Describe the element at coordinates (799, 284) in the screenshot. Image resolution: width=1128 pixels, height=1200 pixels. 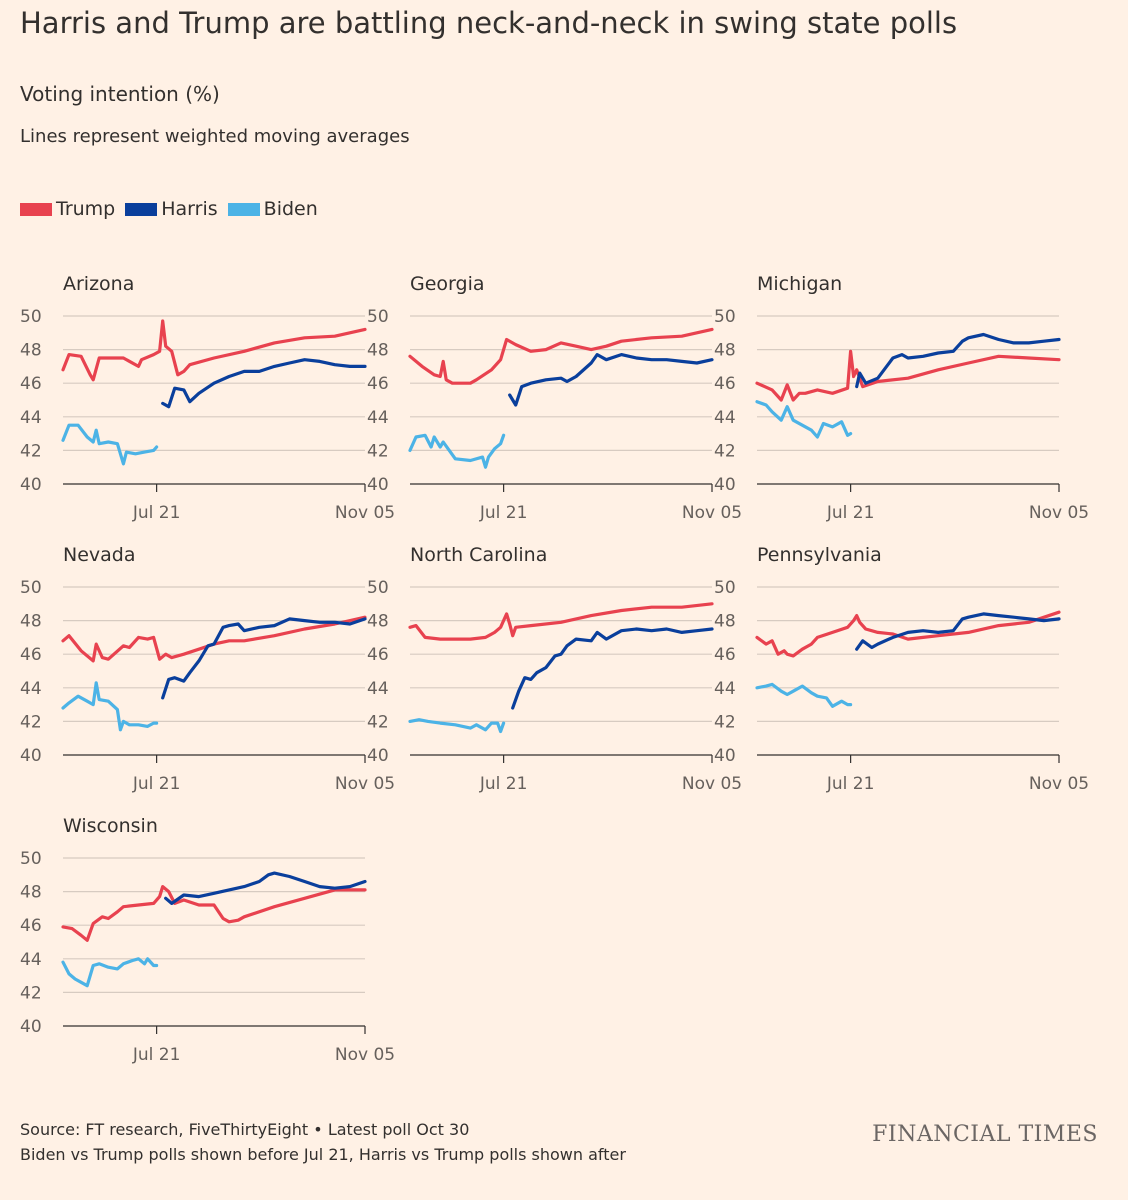
I see `panel-title-michigan: Michigan` at that location.